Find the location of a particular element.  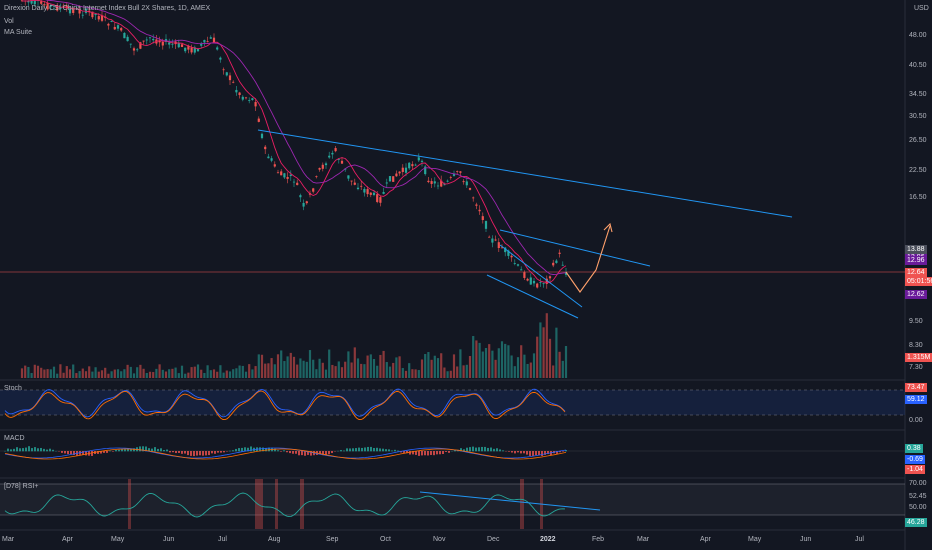

price-tick-label: 9.50 is located at coordinates (916, 321).